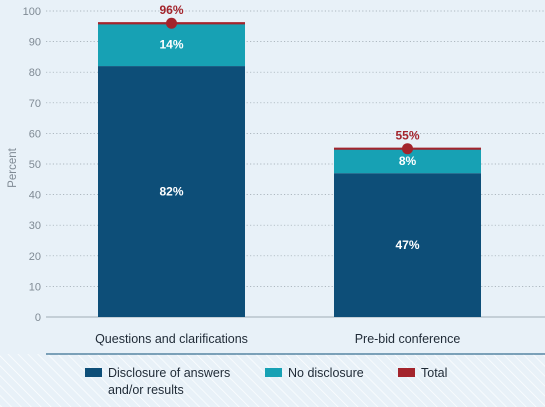 Image resolution: width=545 pixels, height=407 pixels. I want to click on data-label-disclosure: 82%, so click(171, 192).